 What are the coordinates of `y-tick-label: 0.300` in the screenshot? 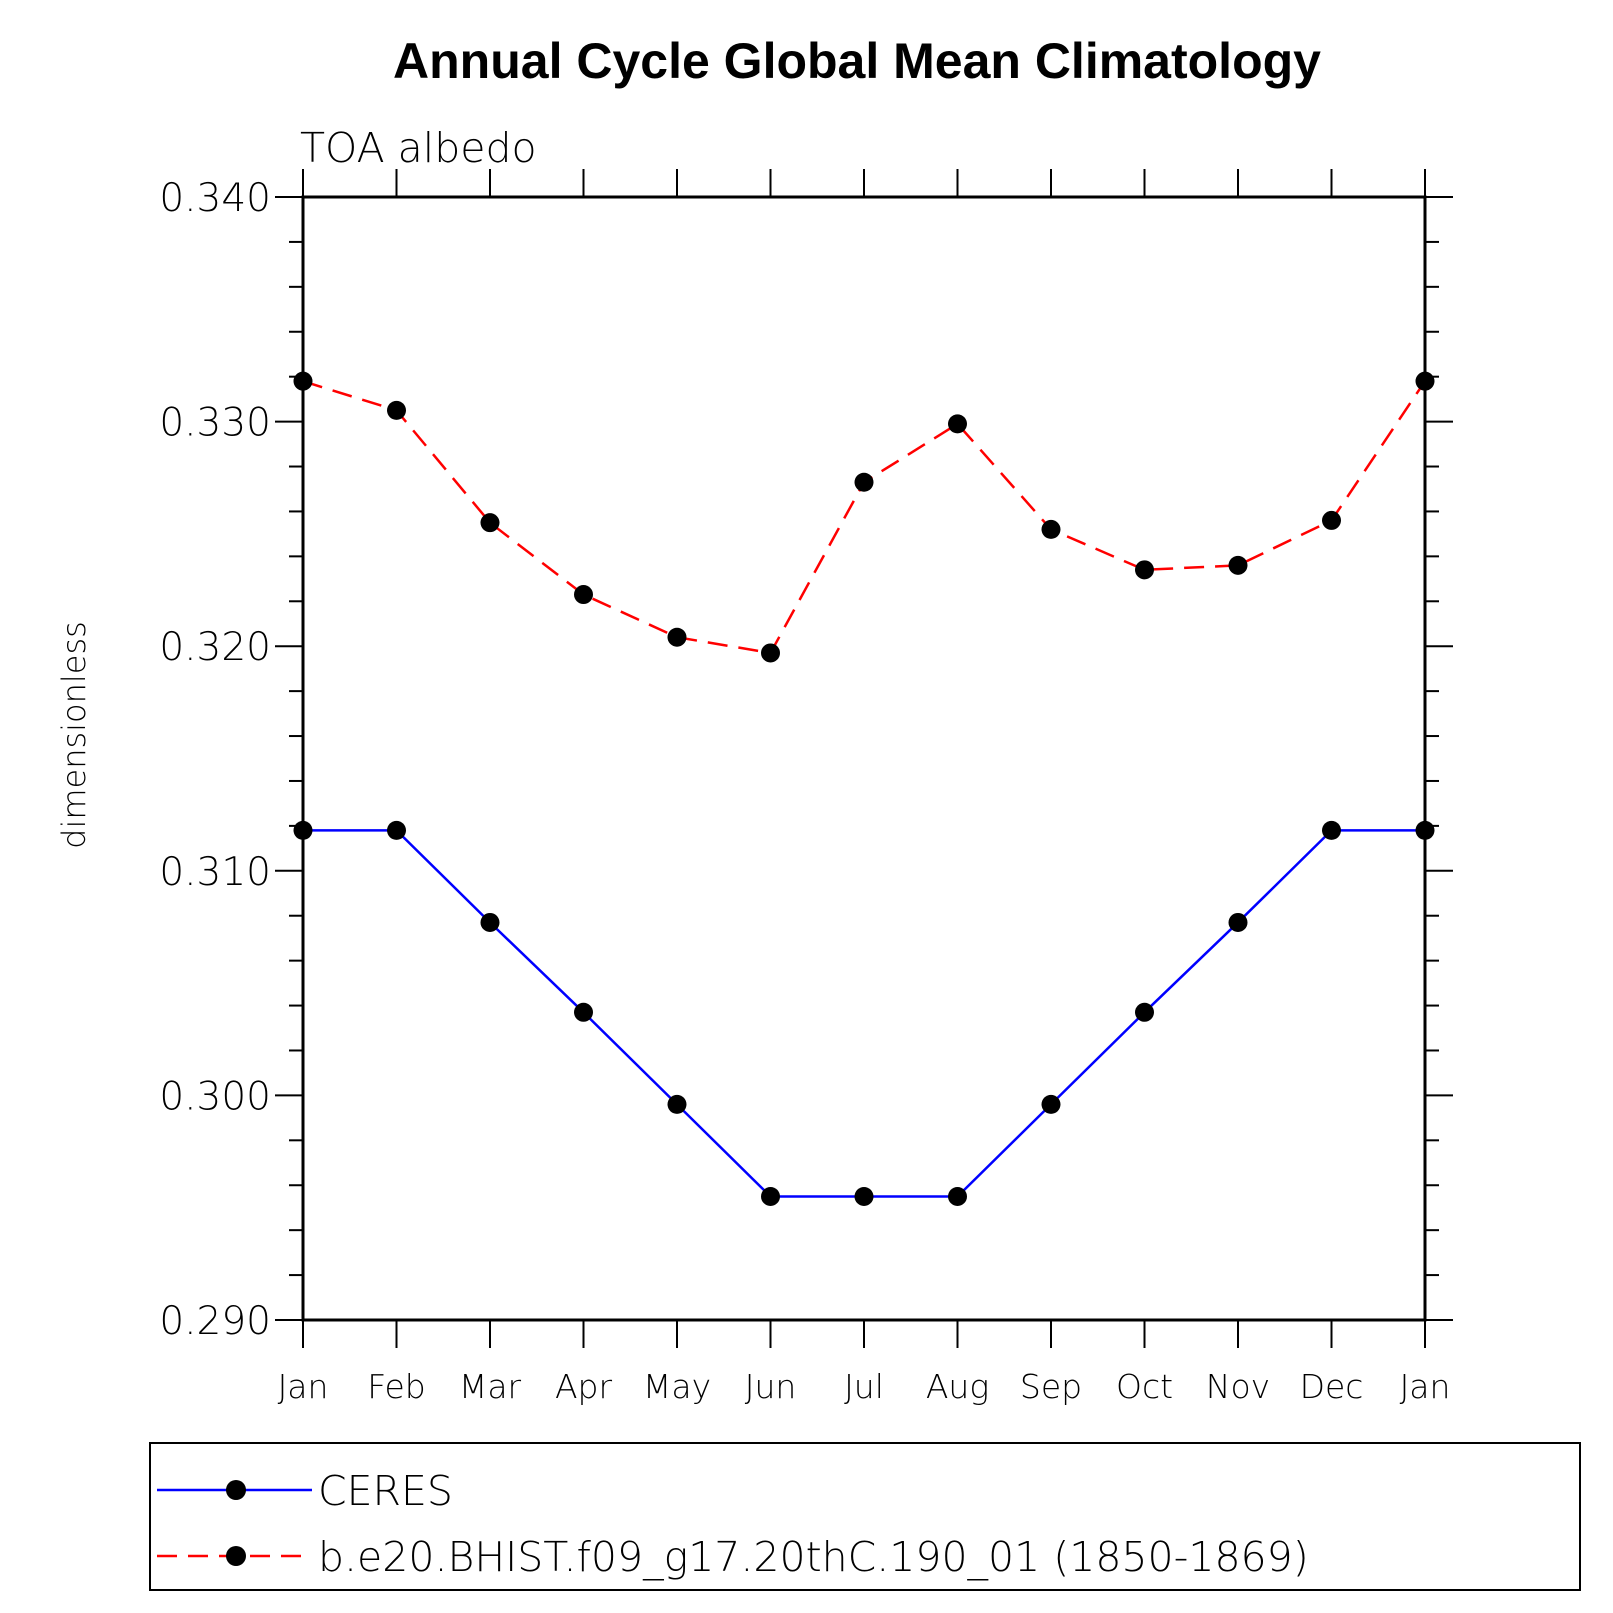 It's located at (215, 1096).